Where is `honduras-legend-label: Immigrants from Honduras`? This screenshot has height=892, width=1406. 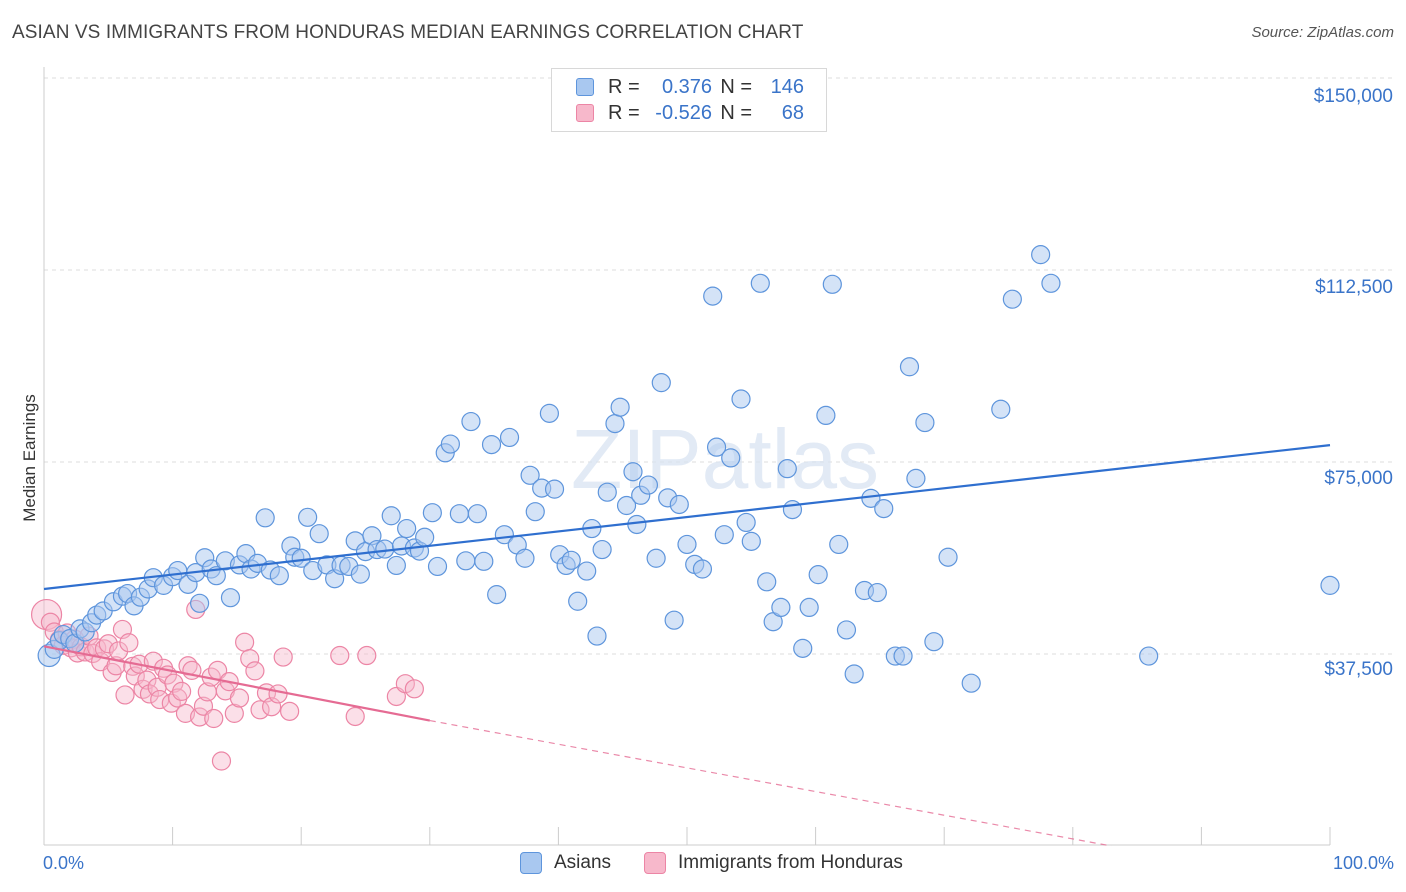
honduras-legend-label: Immigrants from Honduras is located at coordinates (790, 862).